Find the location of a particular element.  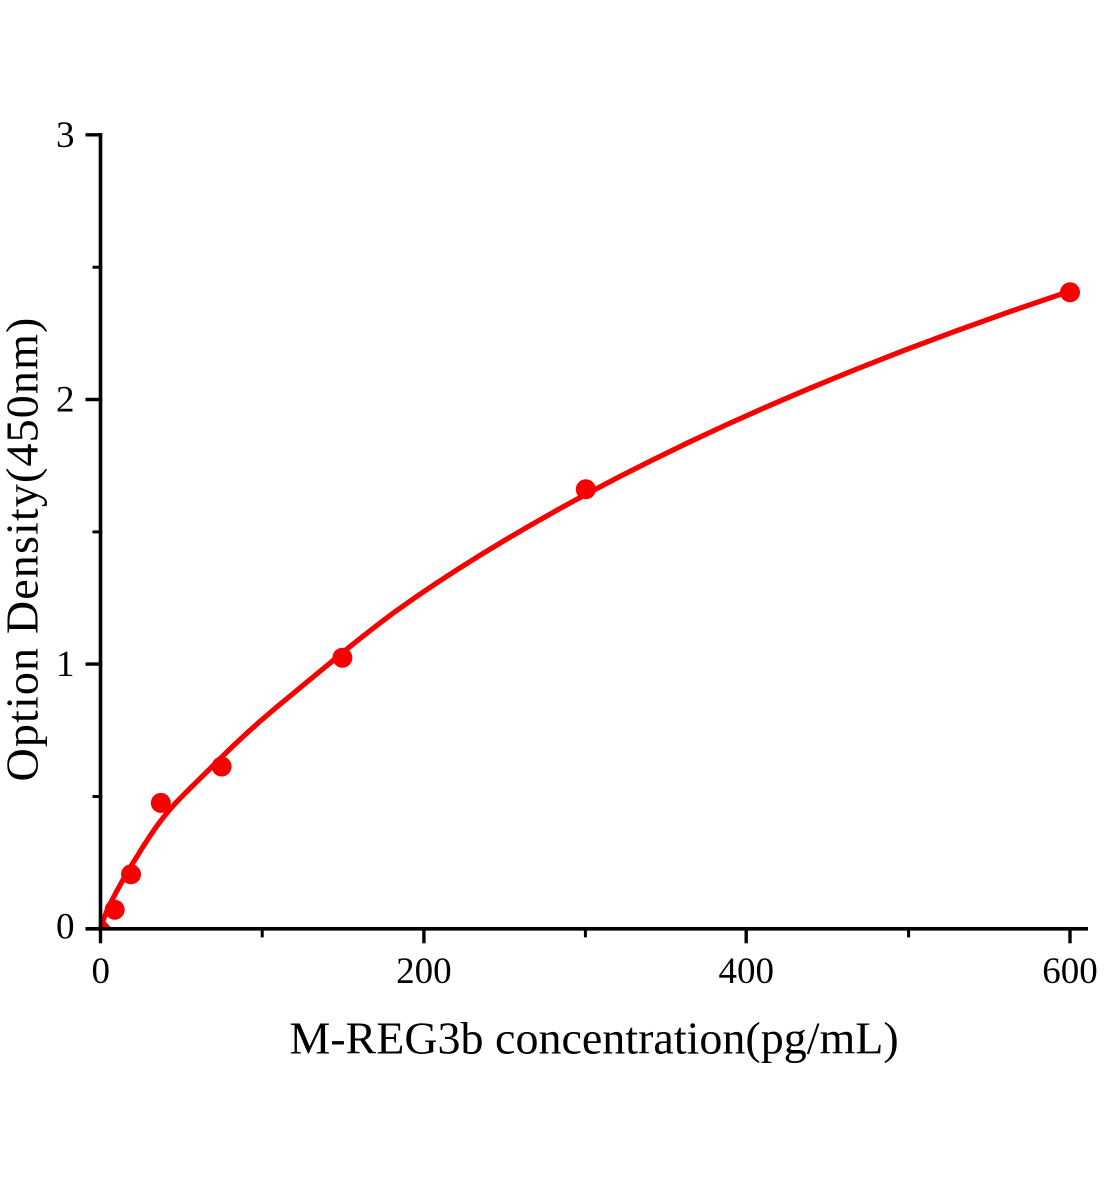

svg-text: M-REG3b concentration(pg/mL) is located at coordinates (593, 1038).